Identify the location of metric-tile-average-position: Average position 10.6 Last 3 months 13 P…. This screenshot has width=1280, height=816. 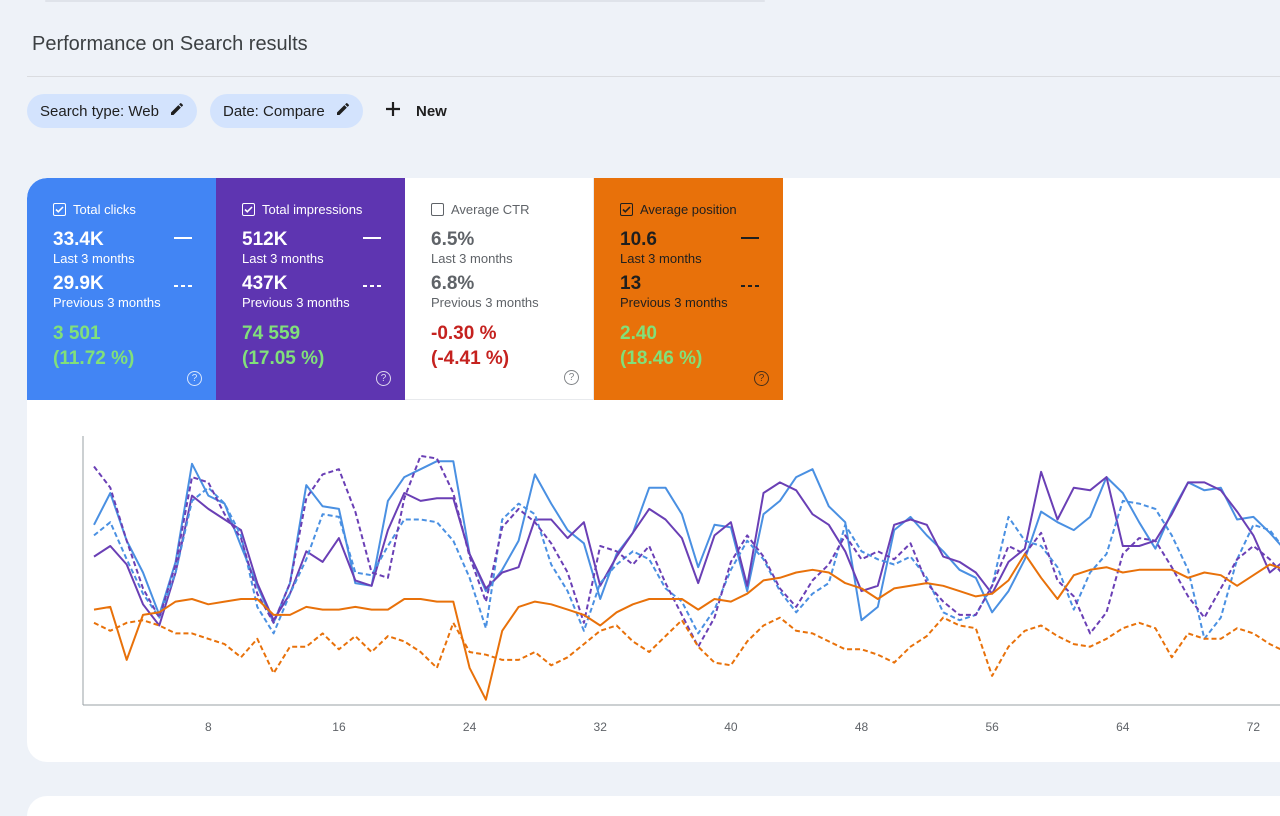
(688, 289).